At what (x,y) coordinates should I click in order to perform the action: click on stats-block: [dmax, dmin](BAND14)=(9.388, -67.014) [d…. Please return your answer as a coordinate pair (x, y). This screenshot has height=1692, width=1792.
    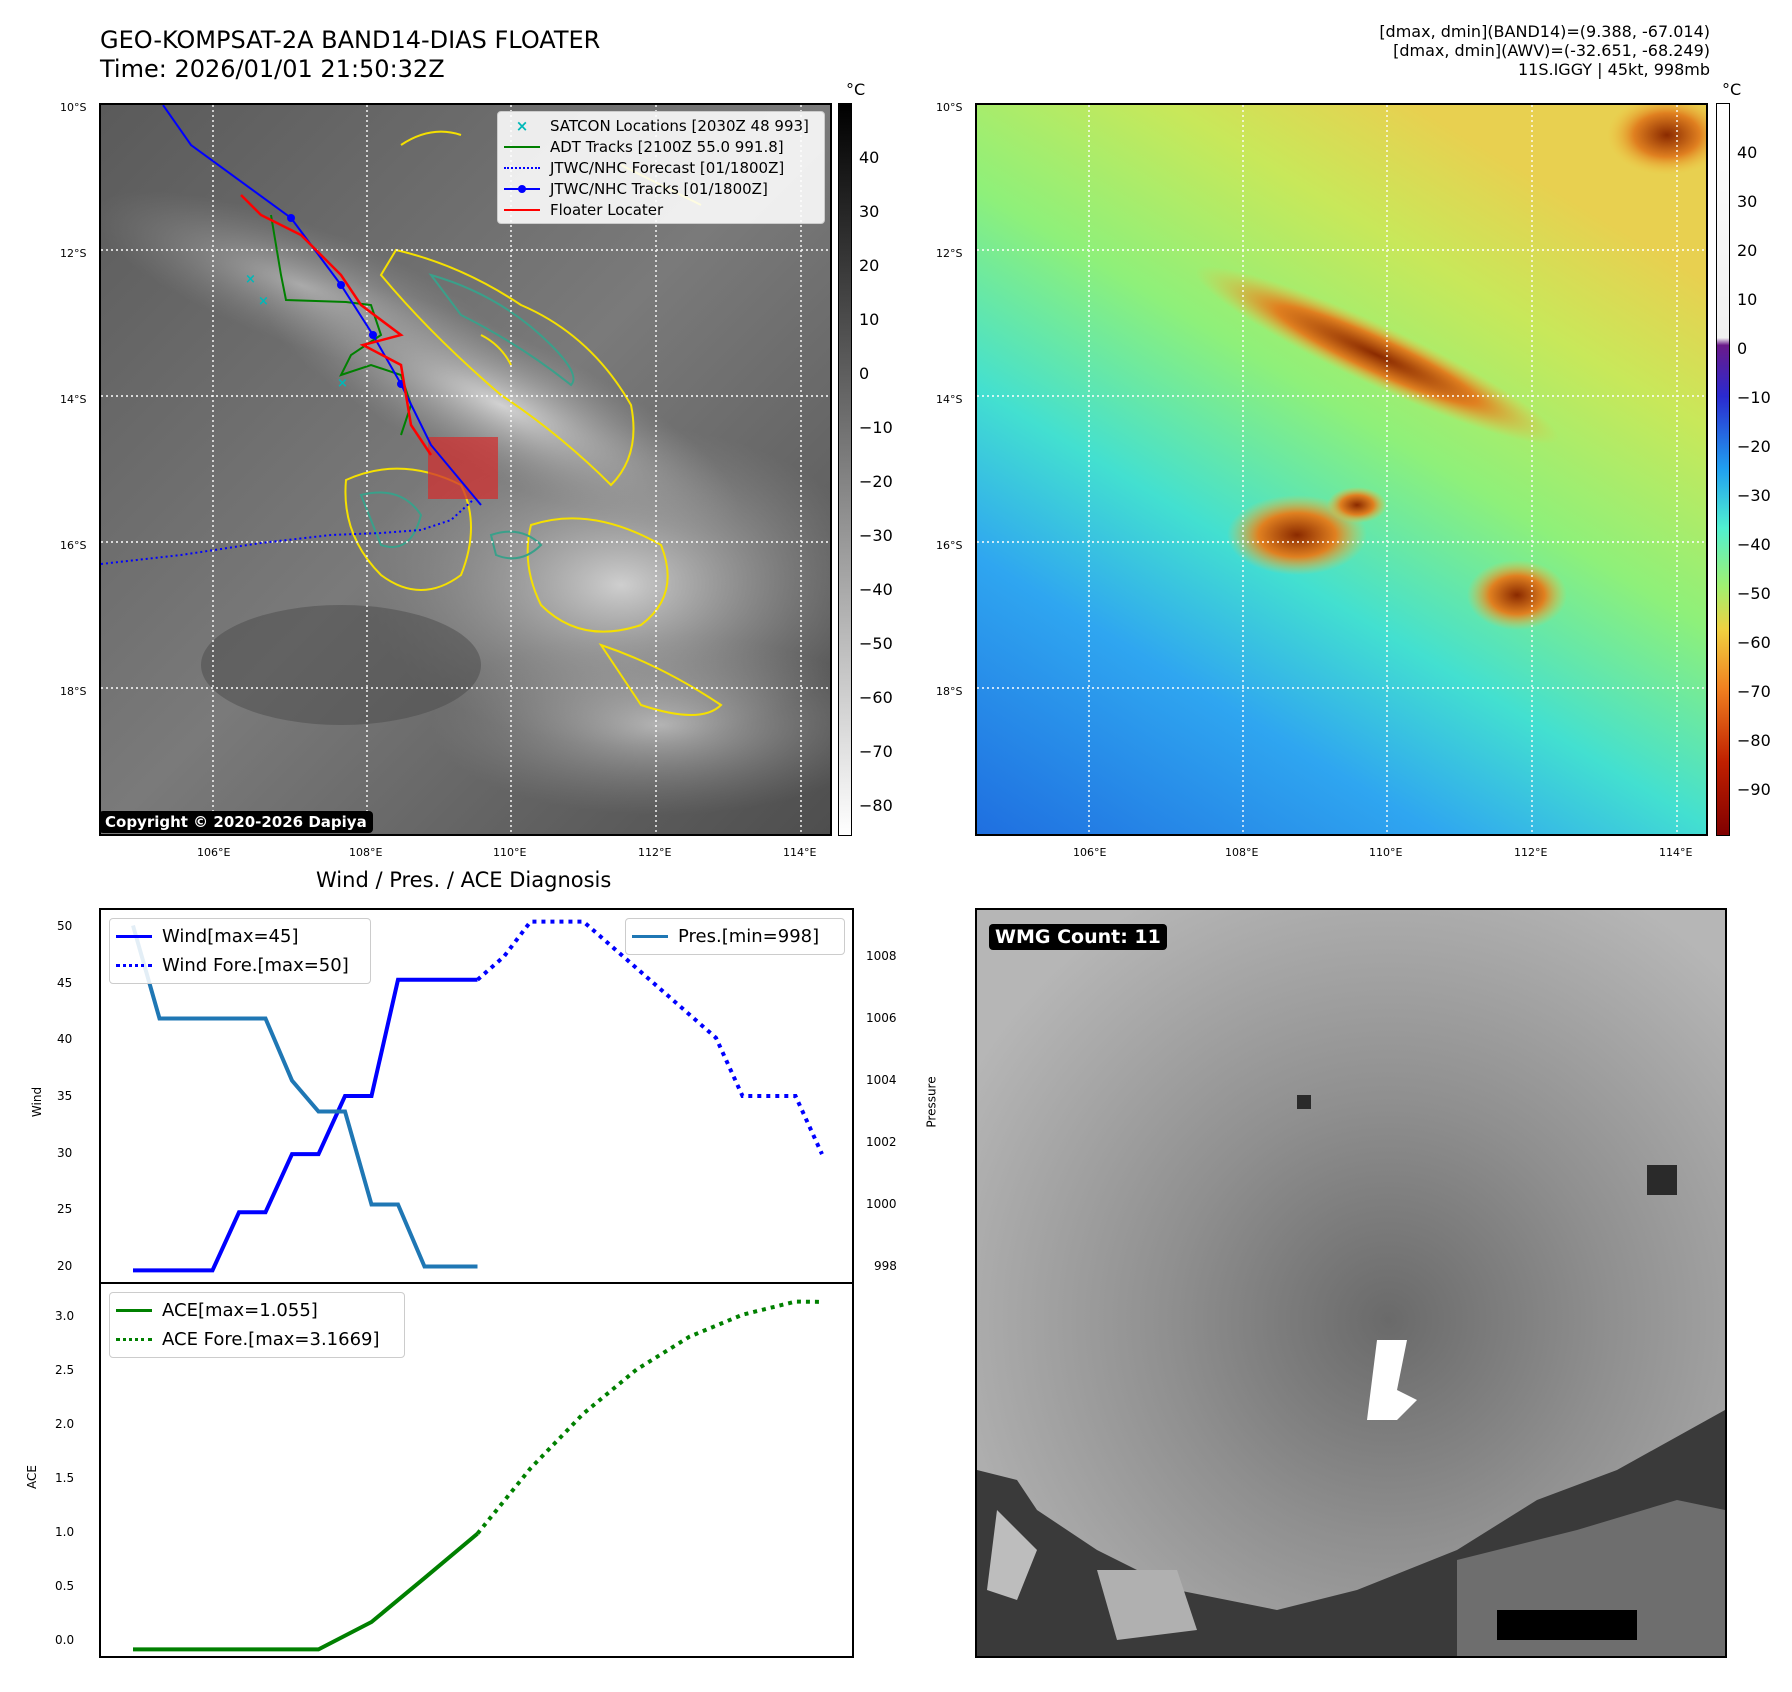
    Looking at the image, I should click on (1544, 50).